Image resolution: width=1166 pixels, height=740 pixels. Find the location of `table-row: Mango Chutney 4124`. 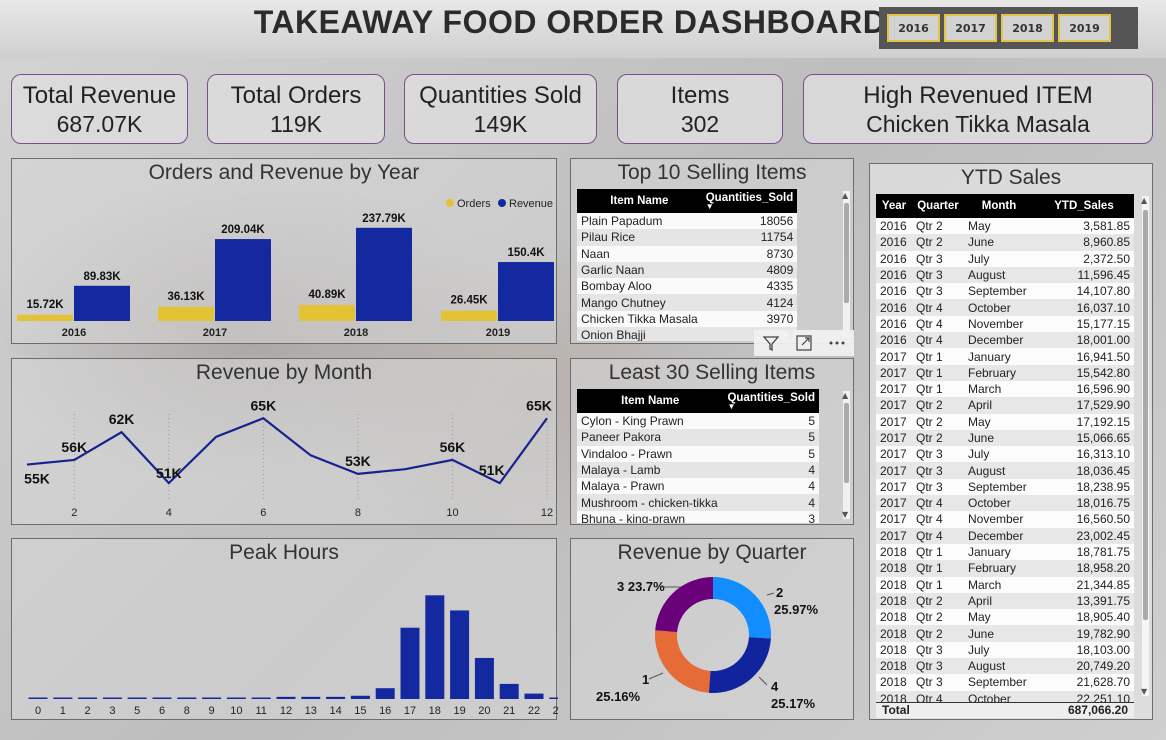

table-row: Mango Chutney 4124 is located at coordinates (687, 302).